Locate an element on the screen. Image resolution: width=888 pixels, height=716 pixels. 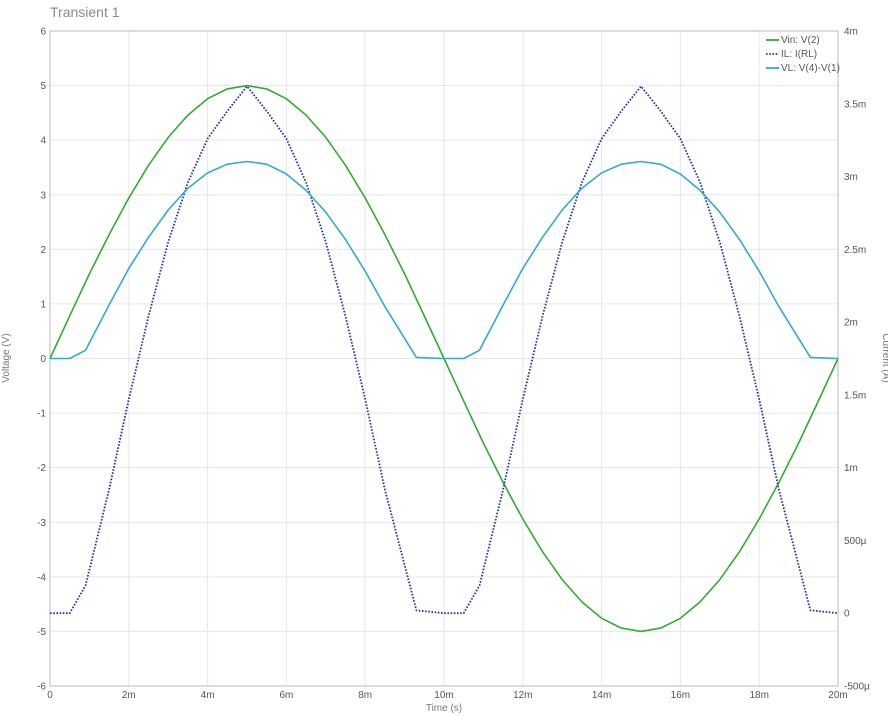
x-tick-label: 14m is located at coordinates (601, 695).